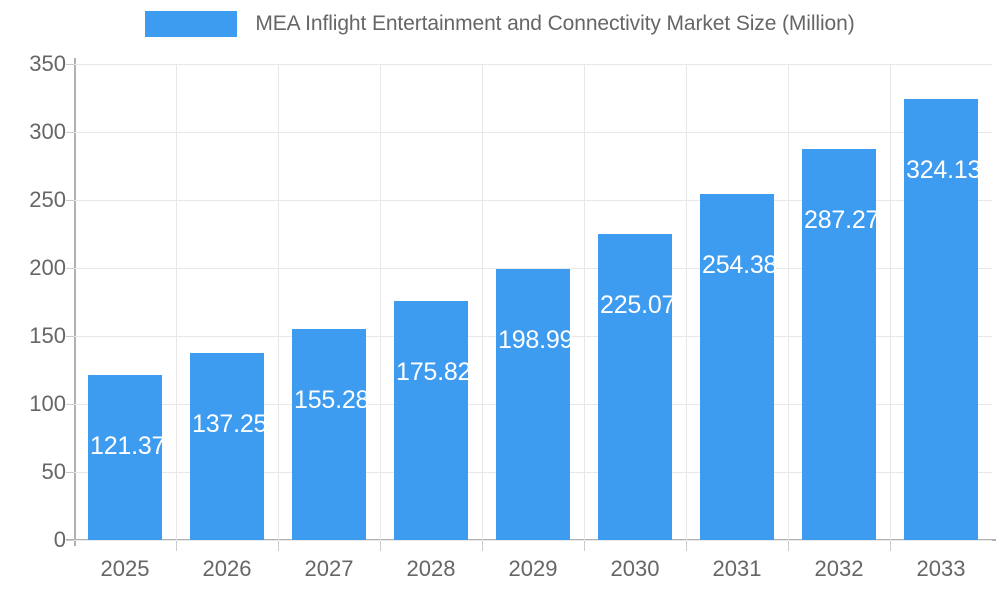  Describe the element at coordinates (329, 568) in the screenshot. I see `x-axis-tick-label: 2027` at that location.